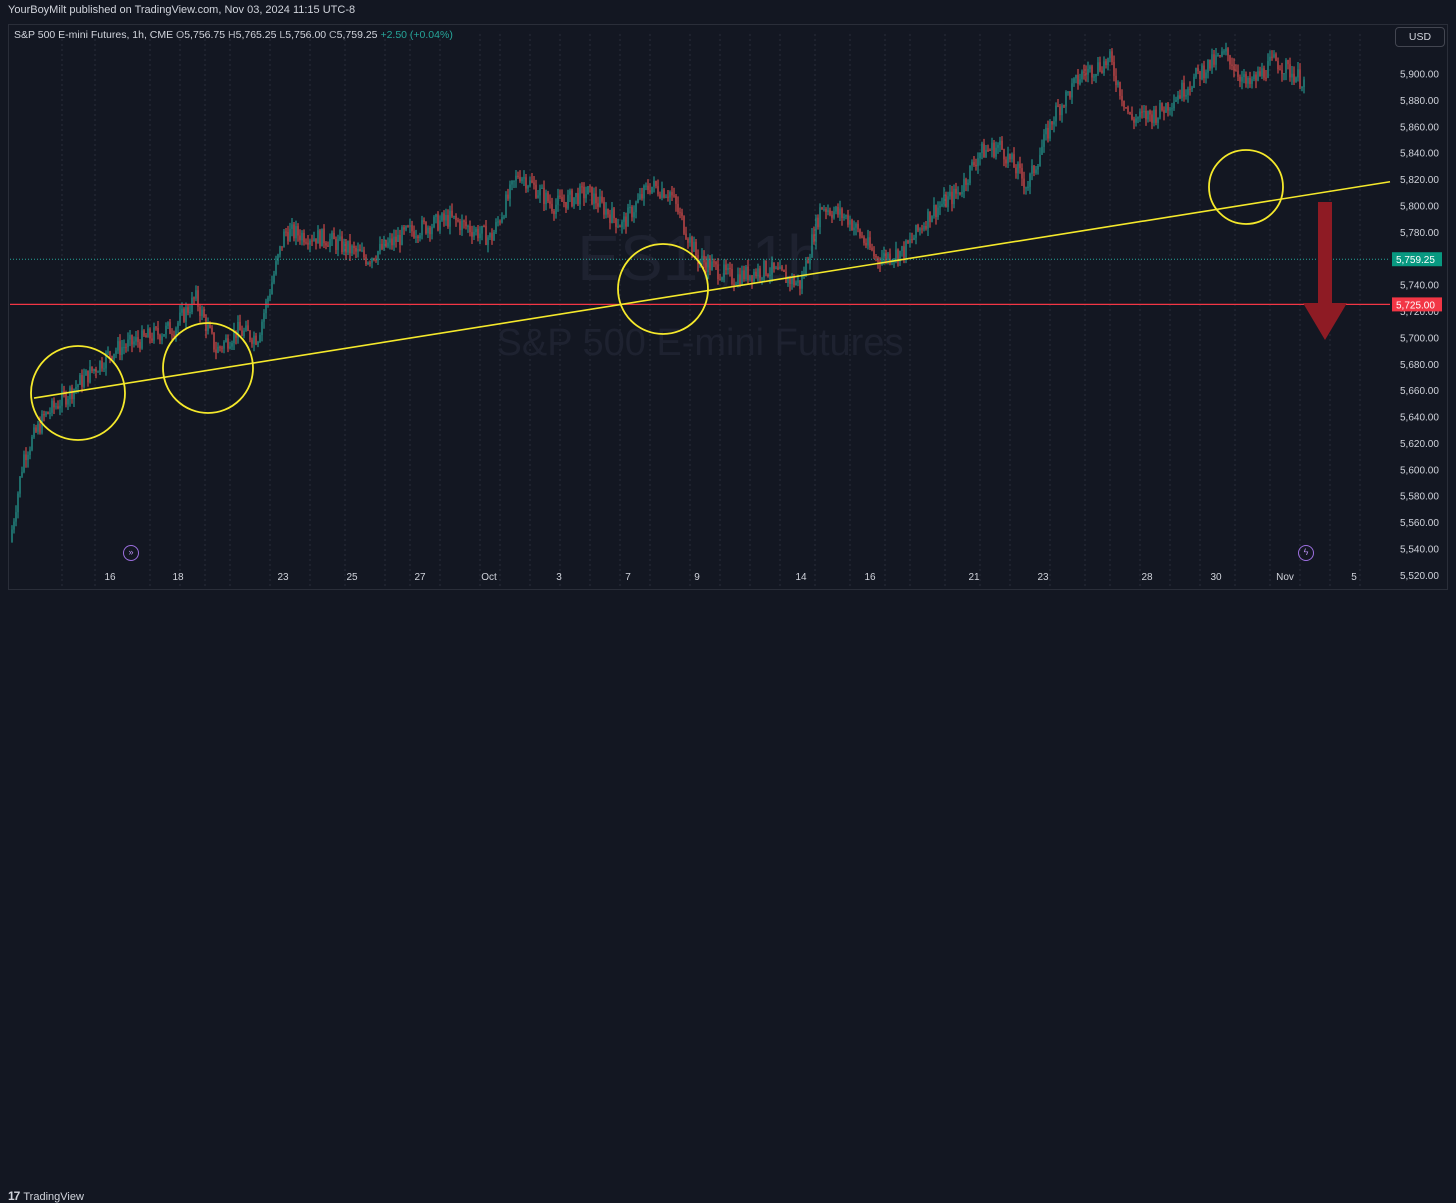  Describe the element at coordinates (14, 1196) in the screenshot. I see `tradingview-mark-icon: 17` at that location.